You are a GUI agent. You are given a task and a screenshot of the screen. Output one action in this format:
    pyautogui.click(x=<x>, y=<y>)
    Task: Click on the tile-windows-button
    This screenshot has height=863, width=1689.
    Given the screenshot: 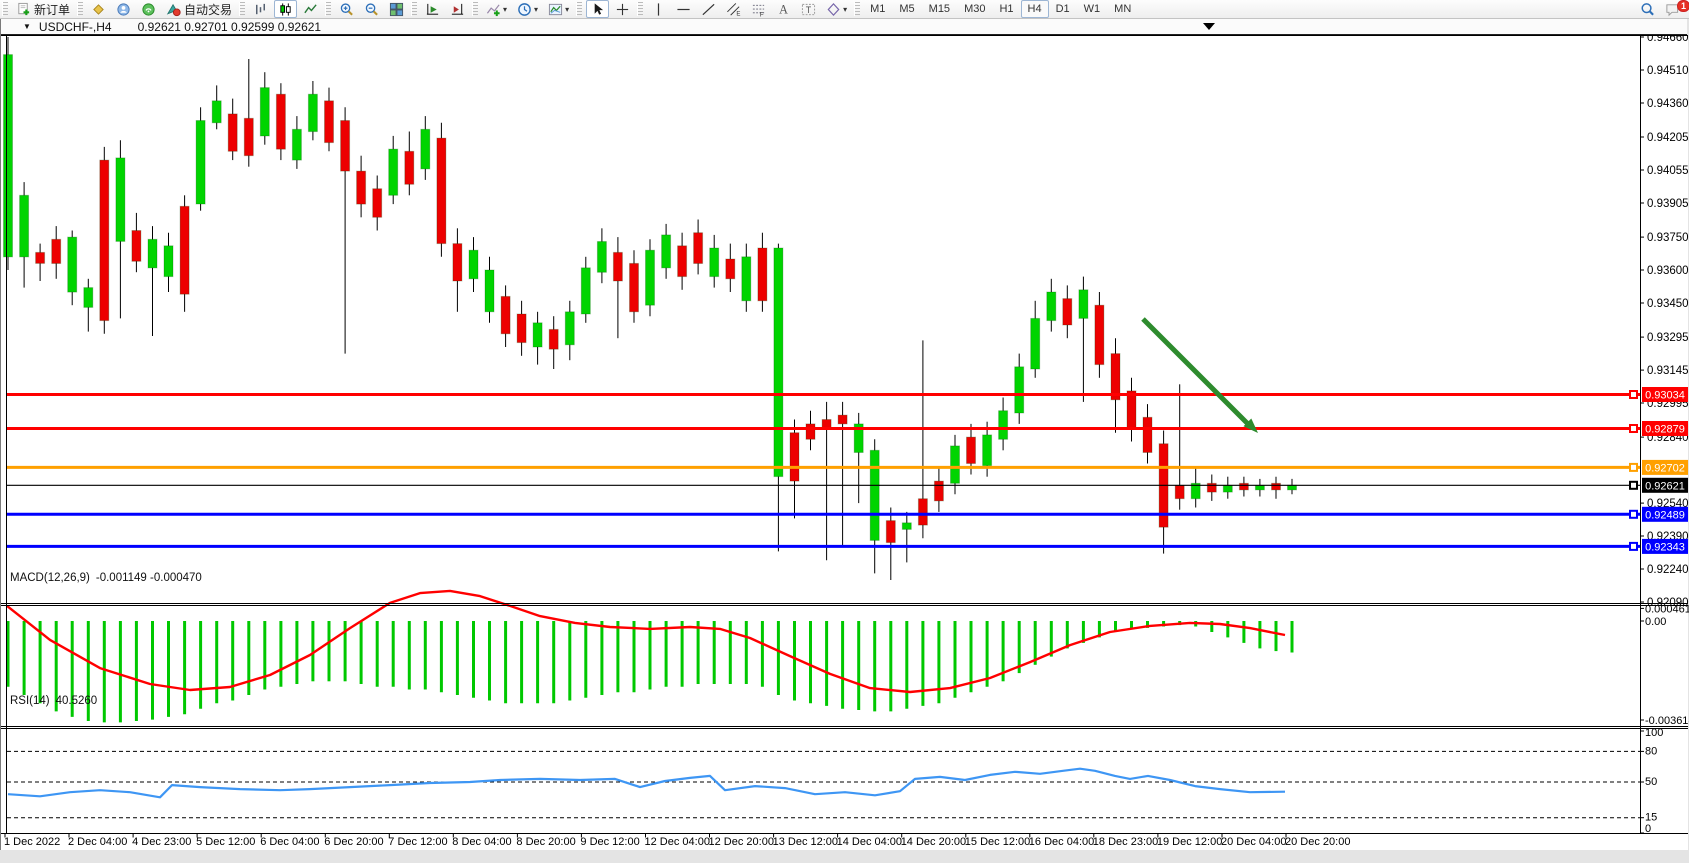 What is the action you would take?
    pyautogui.click(x=396, y=9)
    